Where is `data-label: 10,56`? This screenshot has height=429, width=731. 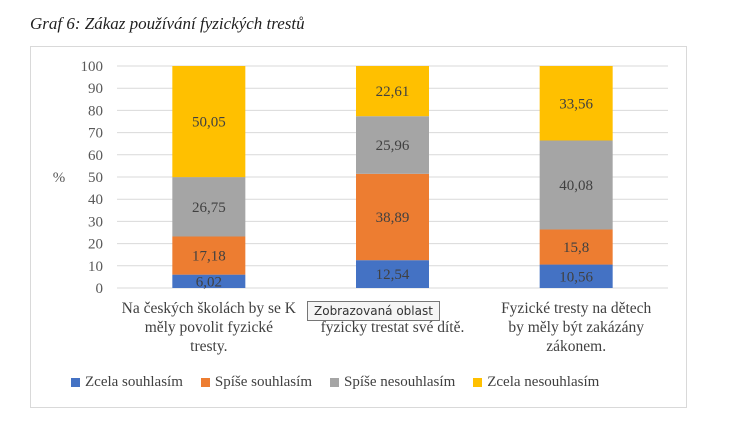
data-label: 10,56 is located at coordinates (576, 277).